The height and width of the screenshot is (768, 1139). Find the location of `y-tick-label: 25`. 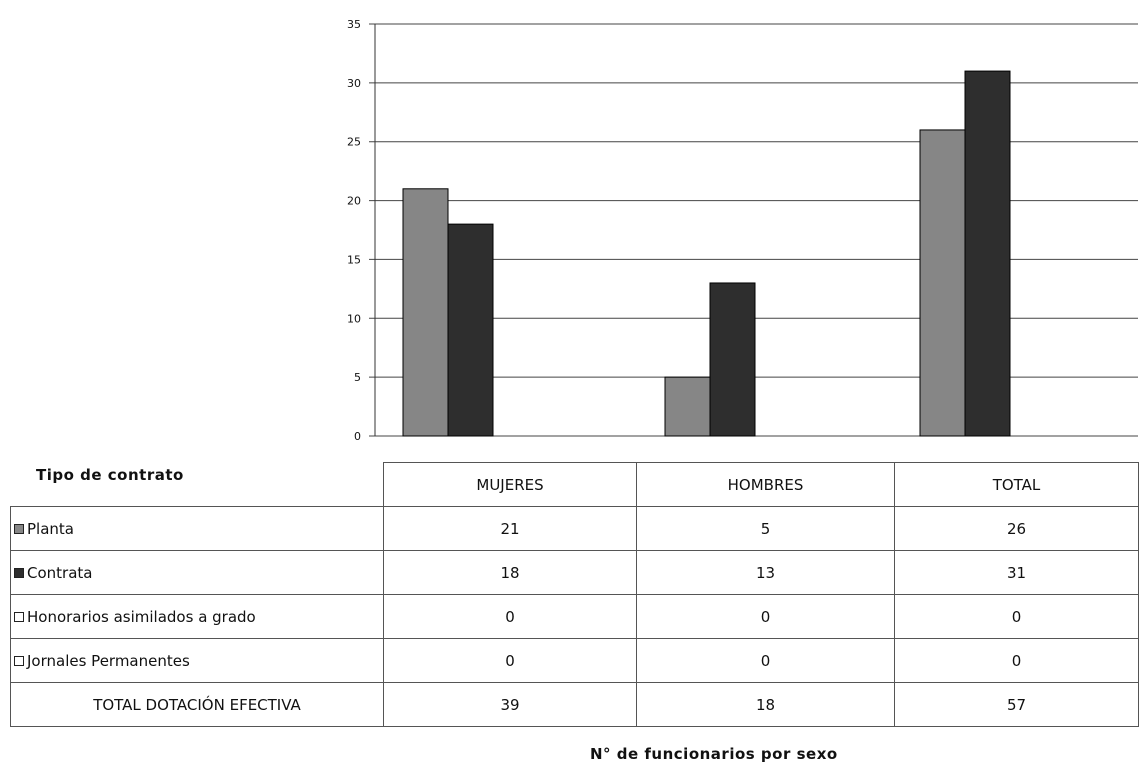

y-tick-label: 25 is located at coordinates (354, 142).